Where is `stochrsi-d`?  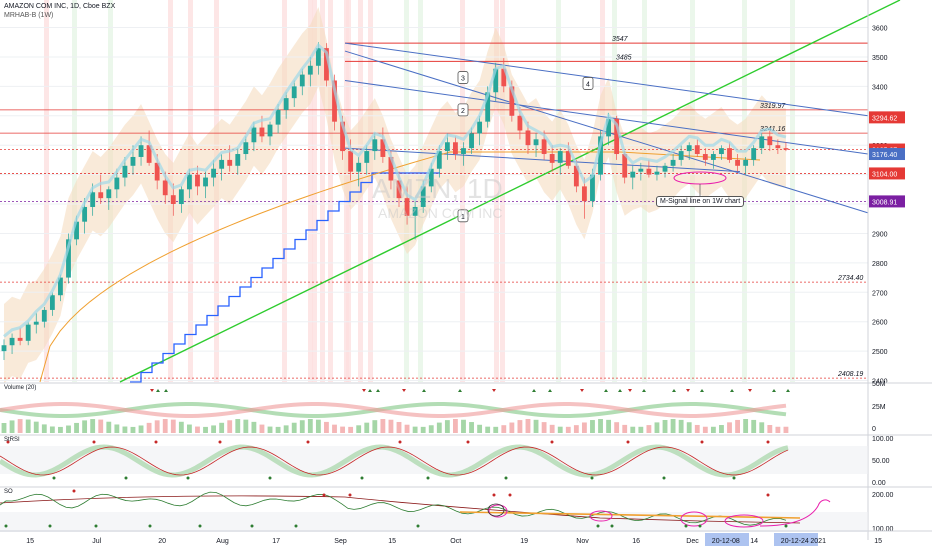
stochrsi-d is located at coordinates (394, 461).